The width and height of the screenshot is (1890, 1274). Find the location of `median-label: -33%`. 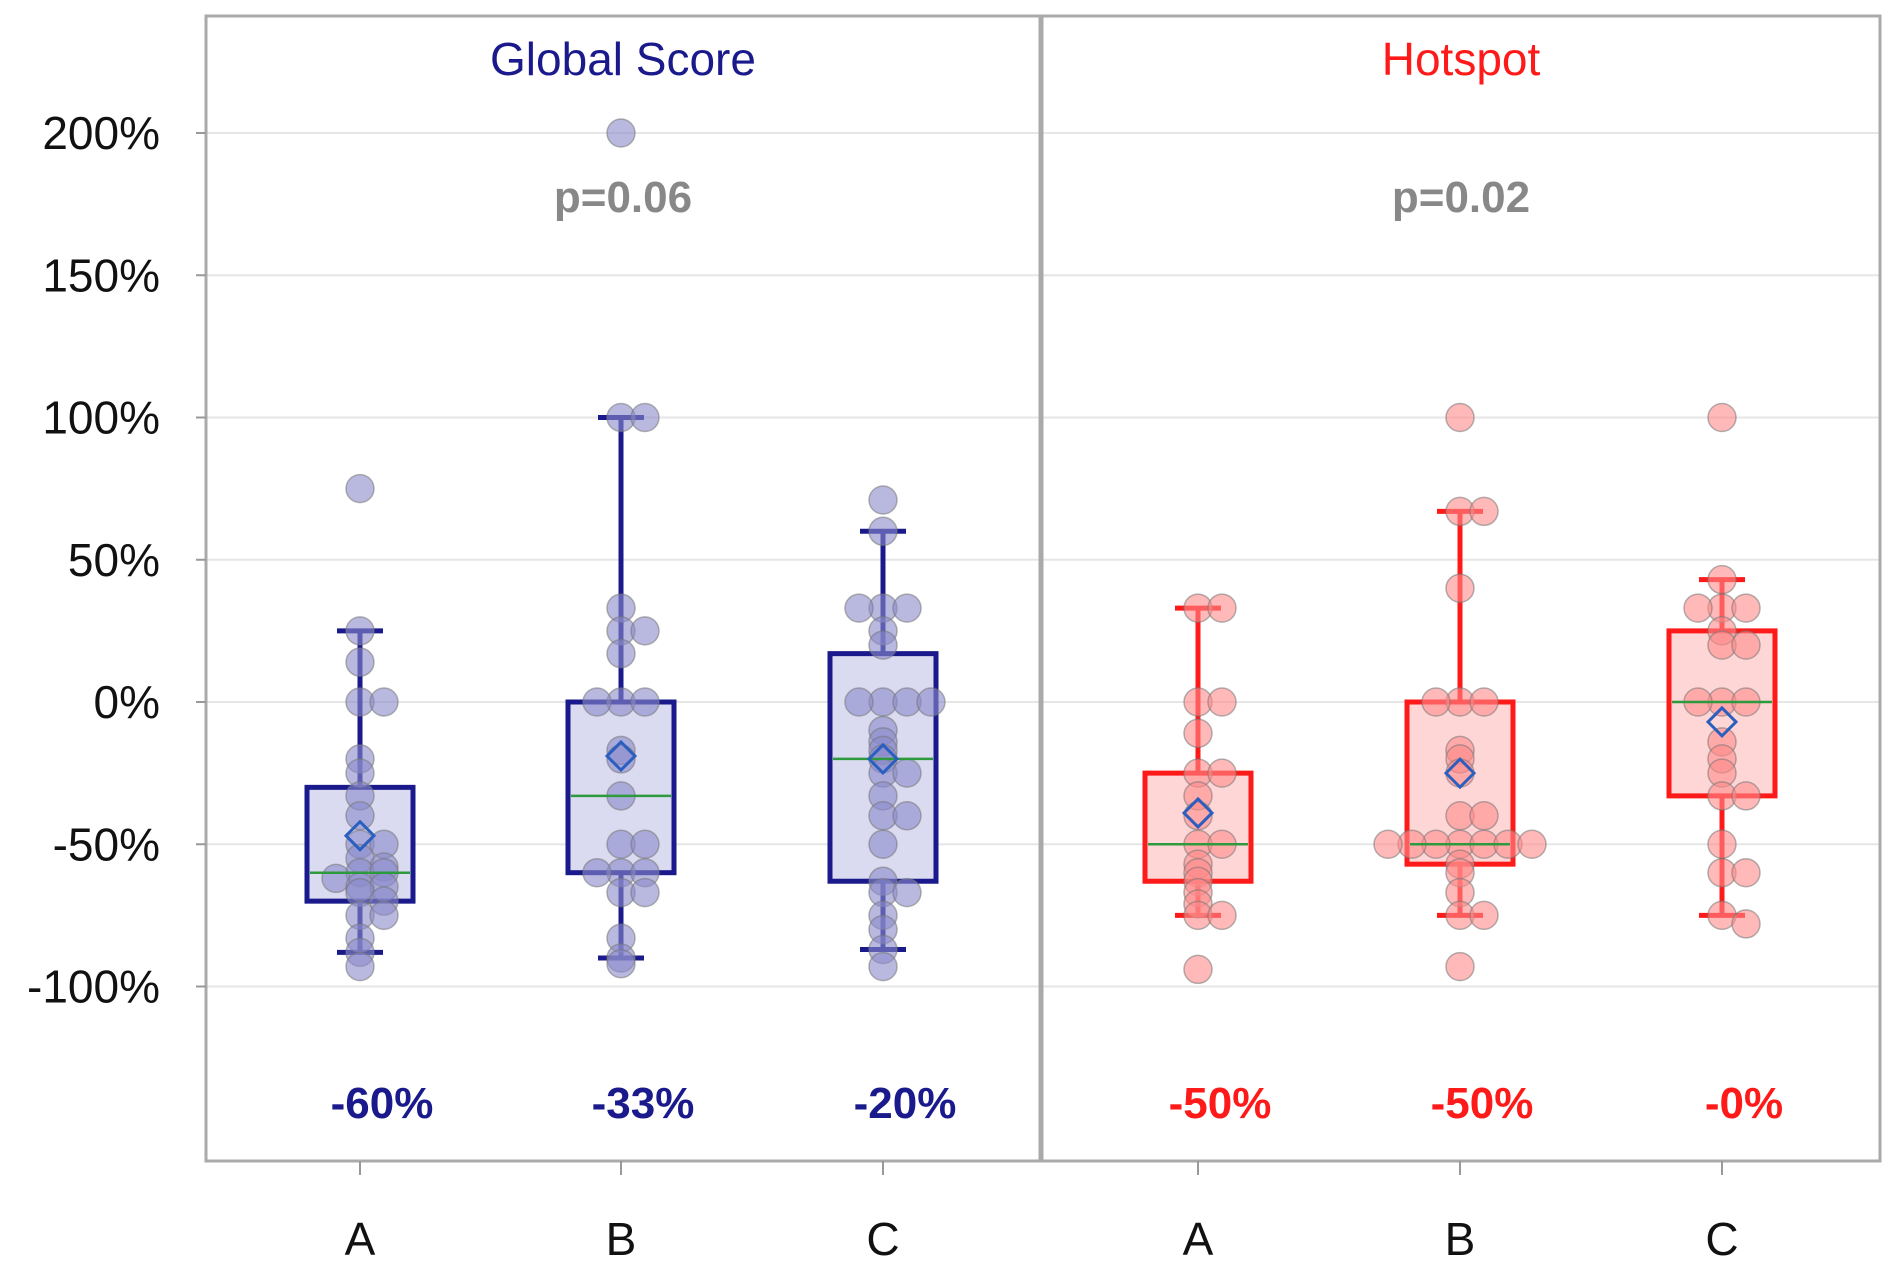

median-label: -33% is located at coordinates (643, 1103).